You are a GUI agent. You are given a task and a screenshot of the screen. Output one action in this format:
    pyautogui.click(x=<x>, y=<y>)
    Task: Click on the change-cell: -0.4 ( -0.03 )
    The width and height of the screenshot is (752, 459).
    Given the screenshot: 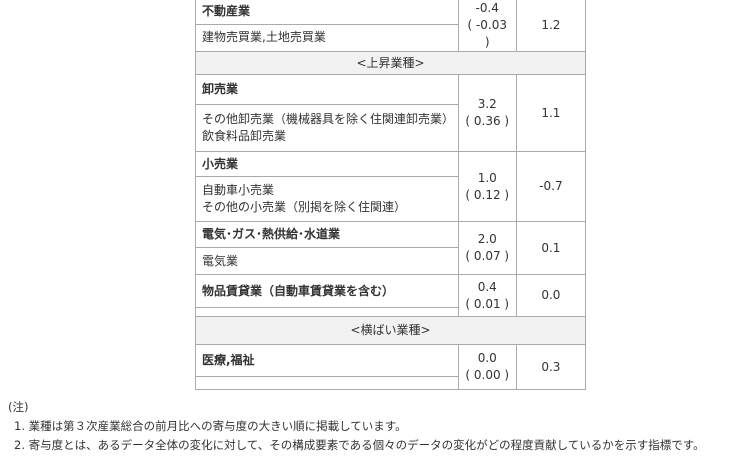 What is the action you would take?
    pyautogui.click(x=487, y=26)
    